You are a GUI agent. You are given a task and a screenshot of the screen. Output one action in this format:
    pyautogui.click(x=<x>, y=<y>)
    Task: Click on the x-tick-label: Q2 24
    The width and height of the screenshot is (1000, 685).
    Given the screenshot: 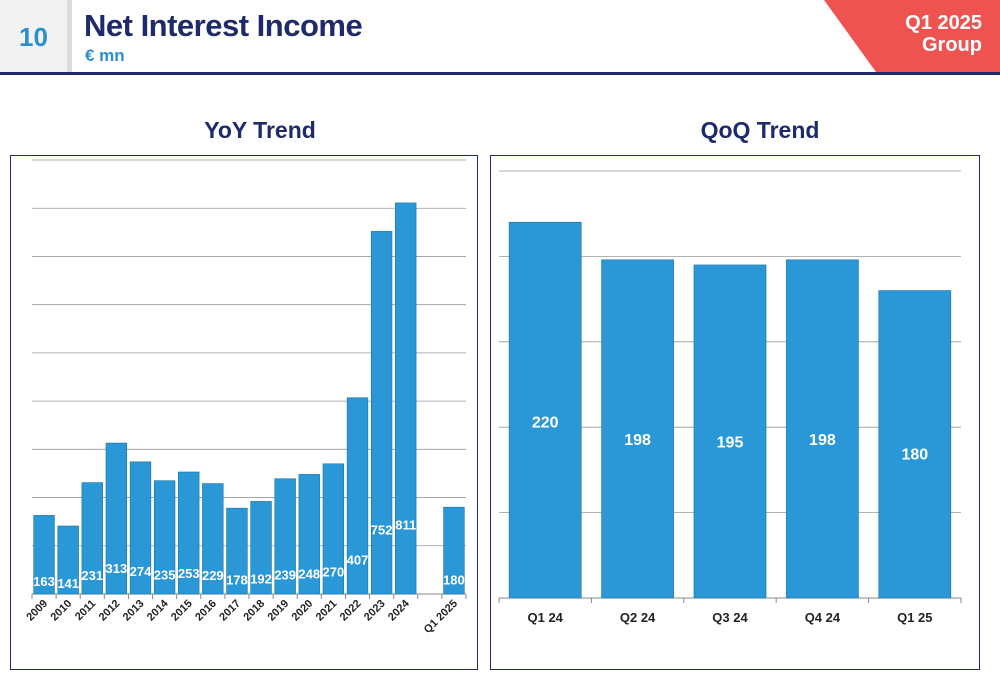 What is the action you would take?
    pyautogui.click(x=638, y=617)
    